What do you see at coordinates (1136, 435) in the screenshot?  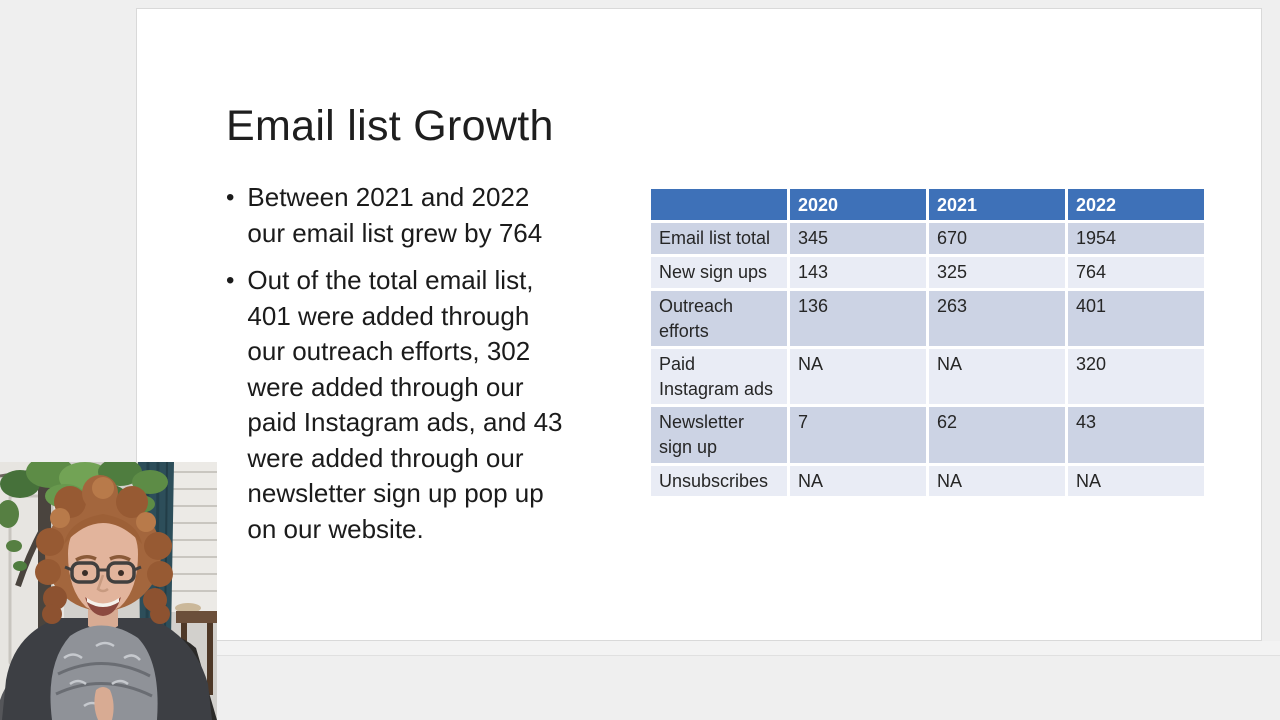 I see `table-cell: 43` at bounding box center [1136, 435].